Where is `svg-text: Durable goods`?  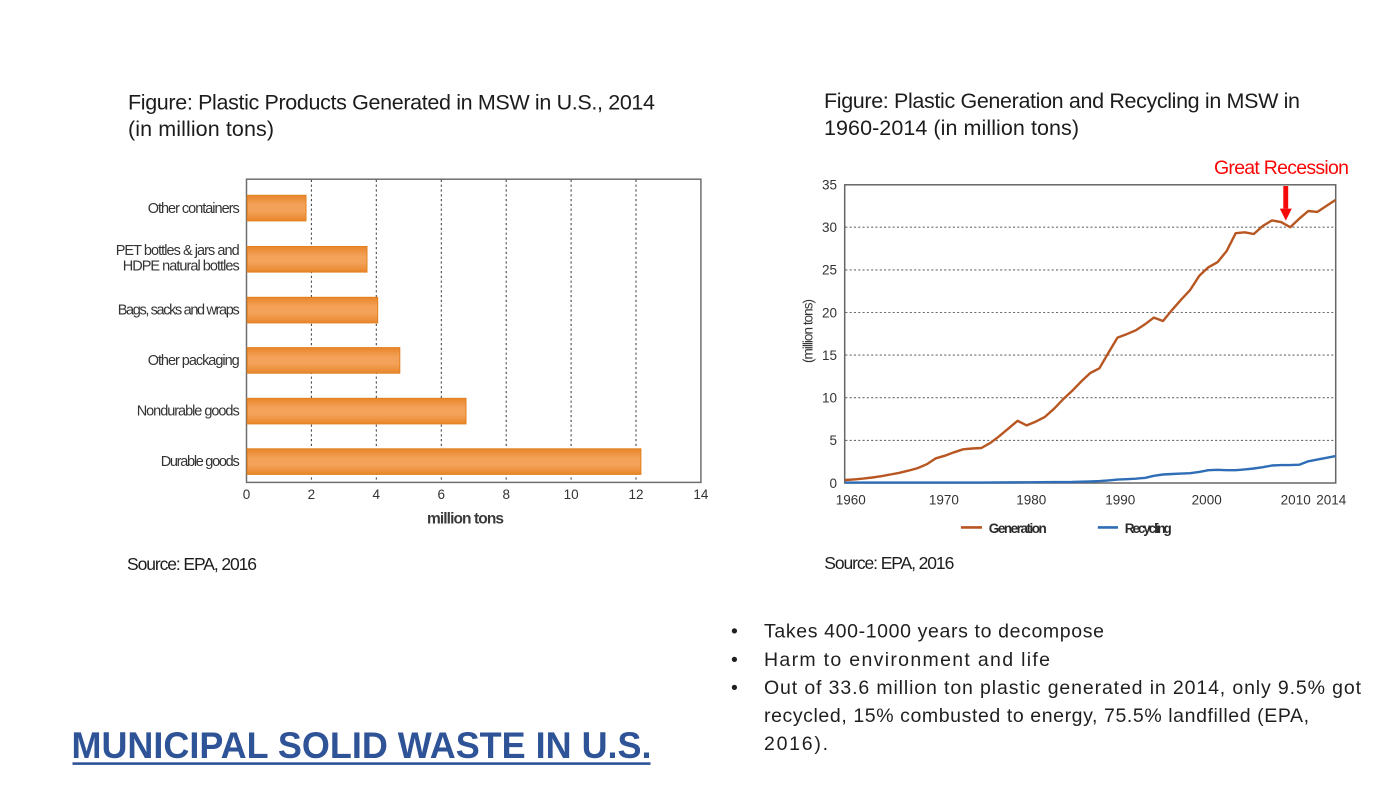 svg-text: Durable goods is located at coordinates (200, 462).